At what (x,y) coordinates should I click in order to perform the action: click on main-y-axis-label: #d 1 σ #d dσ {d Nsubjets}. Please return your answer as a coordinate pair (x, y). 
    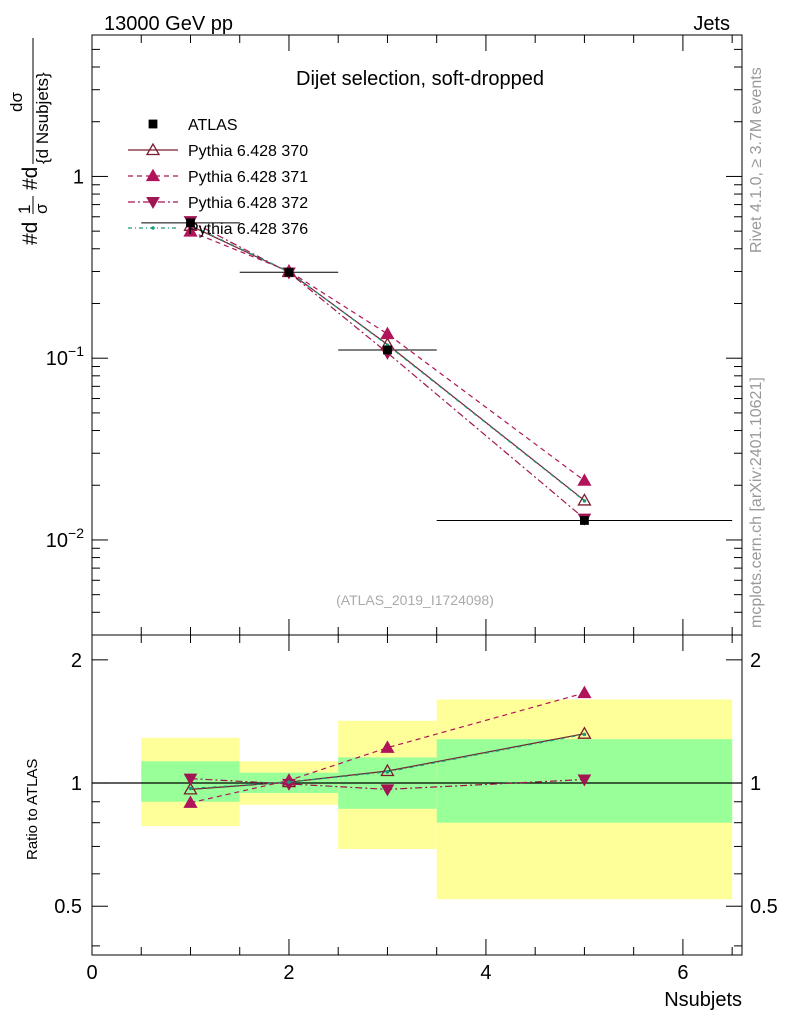
    Looking at the image, I should click on (29, 141).